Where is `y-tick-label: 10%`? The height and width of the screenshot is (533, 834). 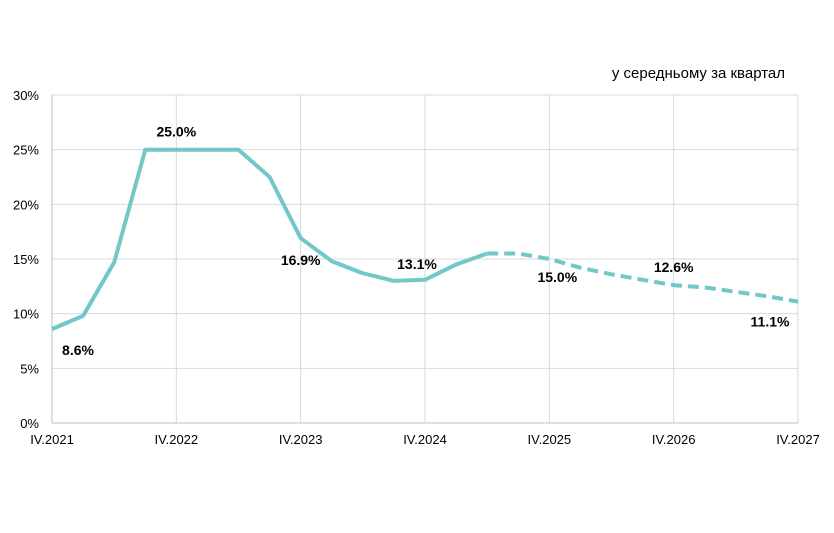 y-tick-label: 10% is located at coordinates (26, 314).